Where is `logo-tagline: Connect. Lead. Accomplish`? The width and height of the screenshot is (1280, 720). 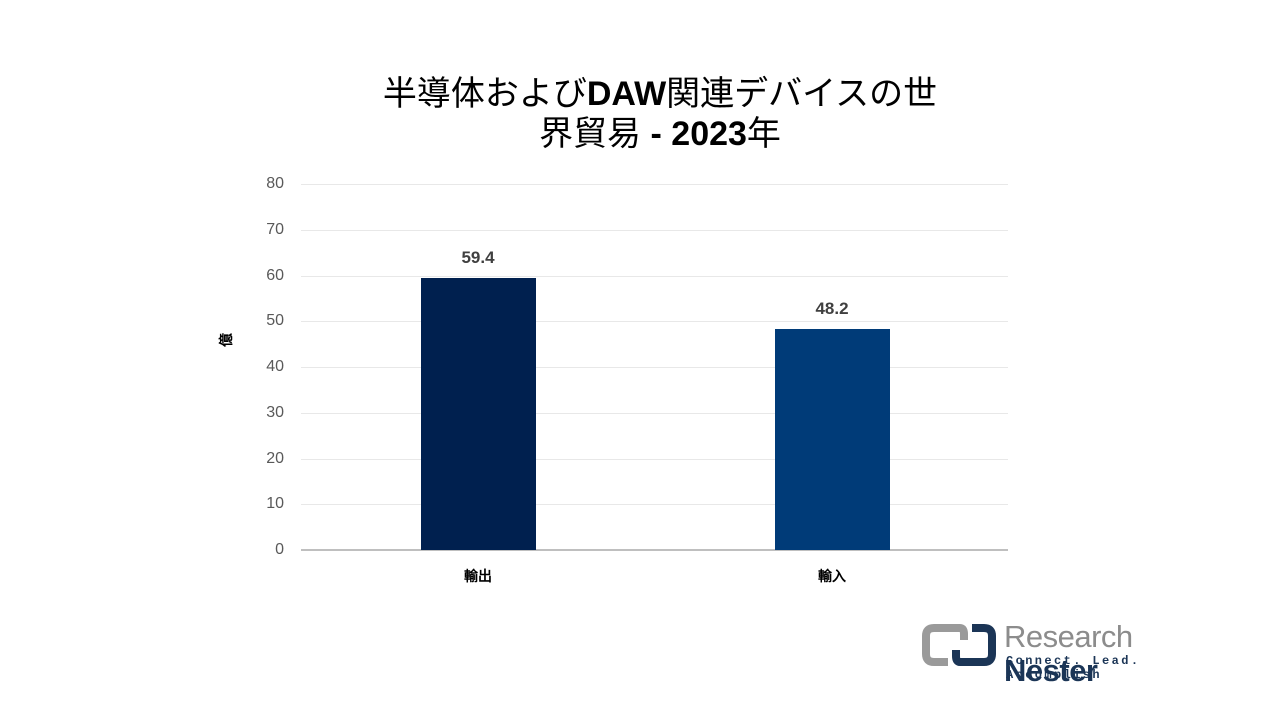 logo-tagline: Connect. Lead. Accomplish is located at coordinates (1073, 668).